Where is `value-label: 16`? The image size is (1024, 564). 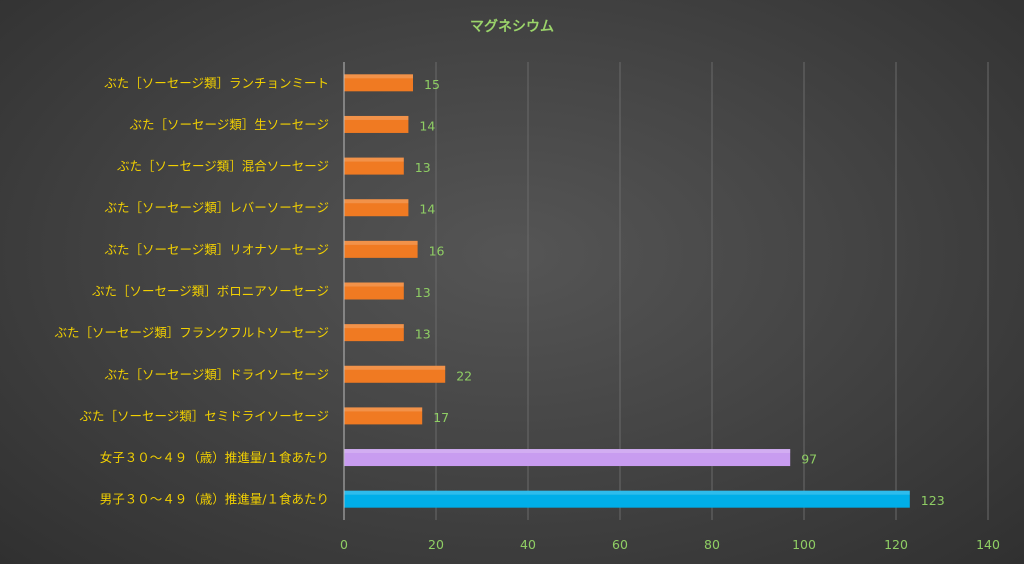
value-label: 16 is located at coordinates (437, 250).